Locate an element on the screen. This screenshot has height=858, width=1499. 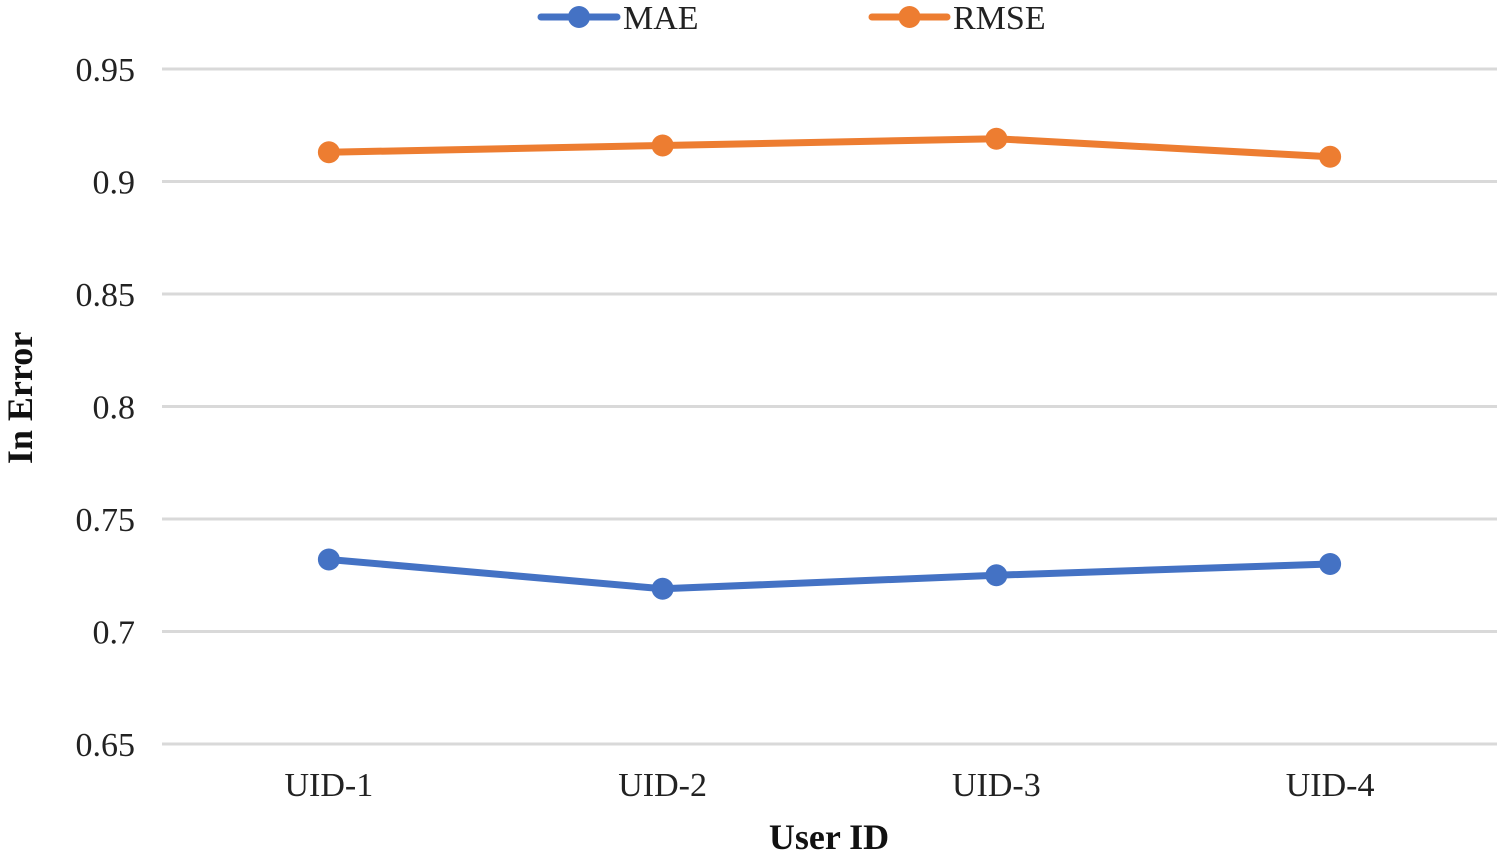
legend: MAE RMSE is located at coordinates (791, 18).